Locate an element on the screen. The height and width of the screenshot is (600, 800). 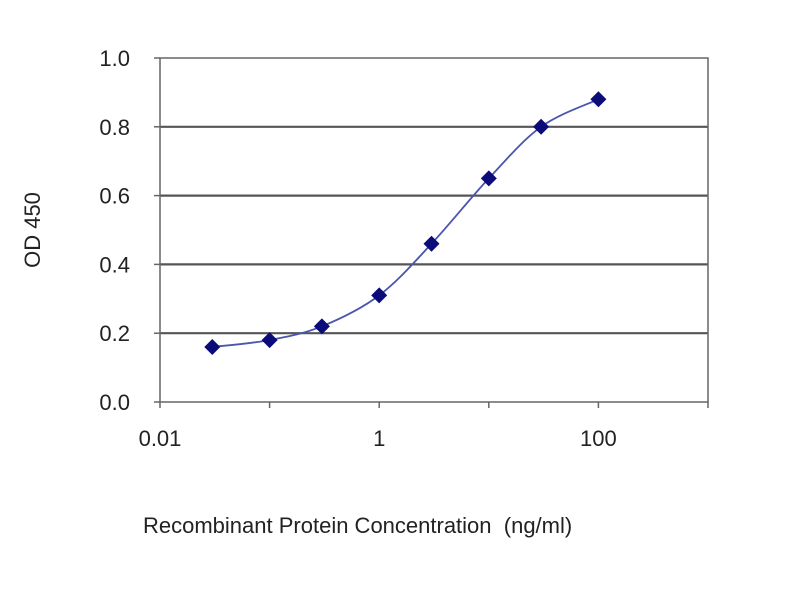
y-tick-label-0: 0.0 is located at coordinates (114, 402).